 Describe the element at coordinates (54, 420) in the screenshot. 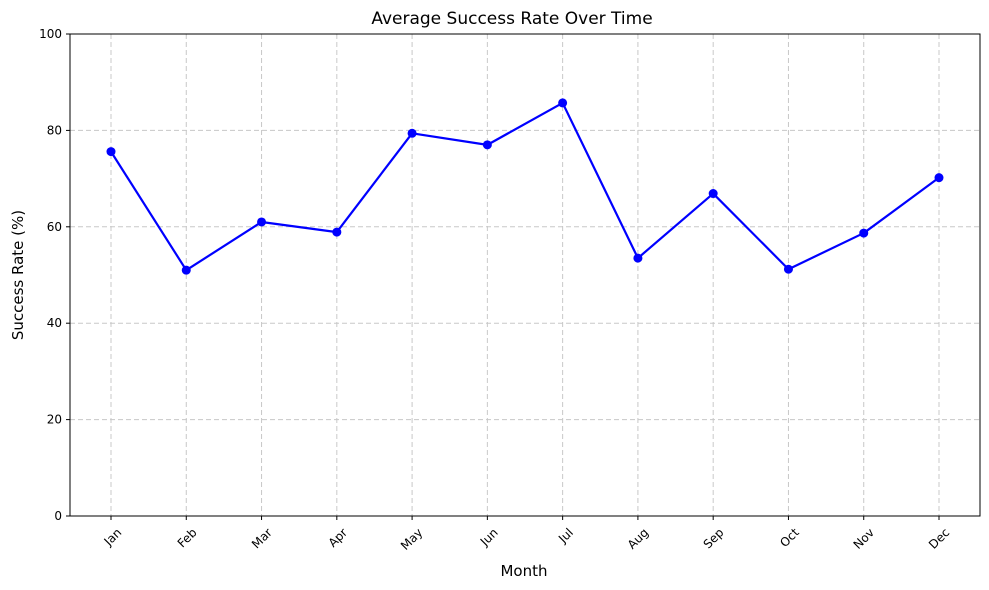

I see `y-tick-label: 20` at that location.